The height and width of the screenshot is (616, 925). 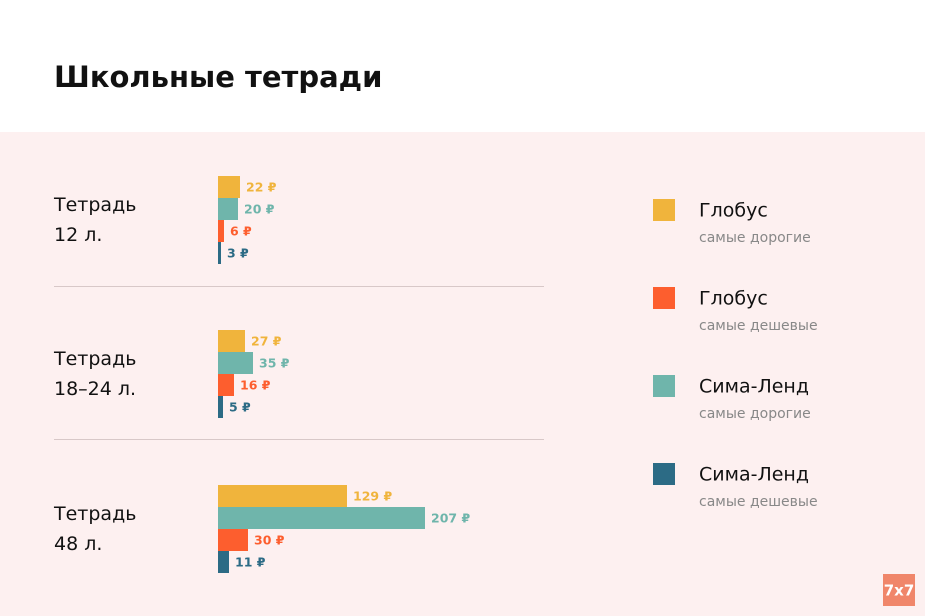 I want to click on value-label: 30 ₽, so click(x=269, y=540).